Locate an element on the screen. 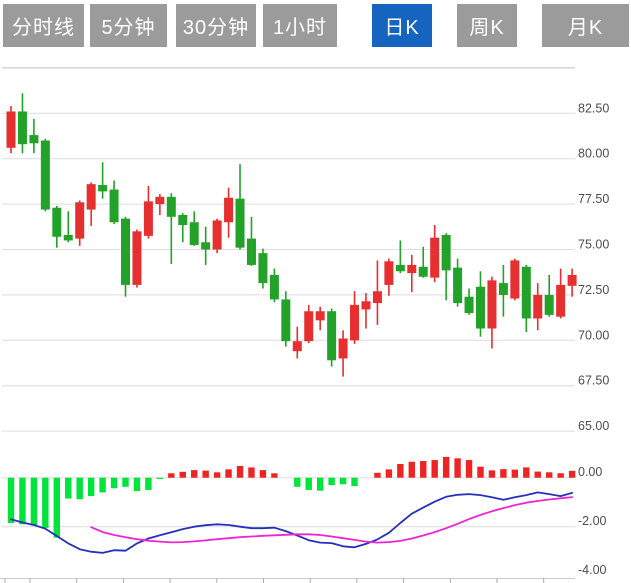 The image size is (631, 583). macd-axis-label: -2.00 is located at coordinates (592, 521).